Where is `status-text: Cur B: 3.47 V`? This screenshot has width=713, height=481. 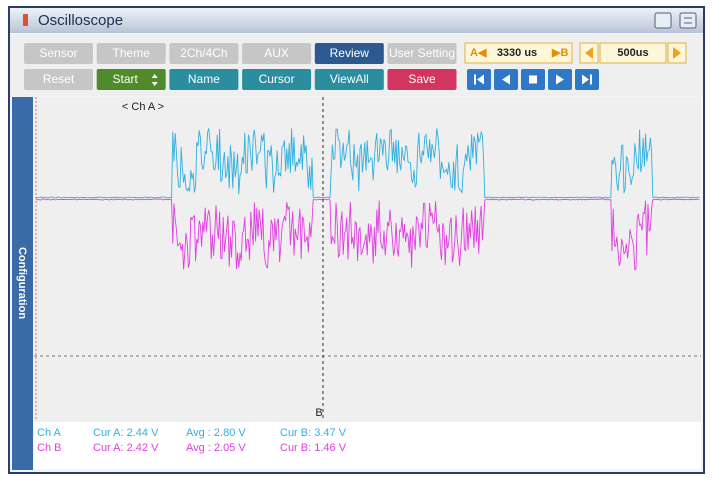 status-text: Cur B: 3.47 V is located at coordinates (313, 433).